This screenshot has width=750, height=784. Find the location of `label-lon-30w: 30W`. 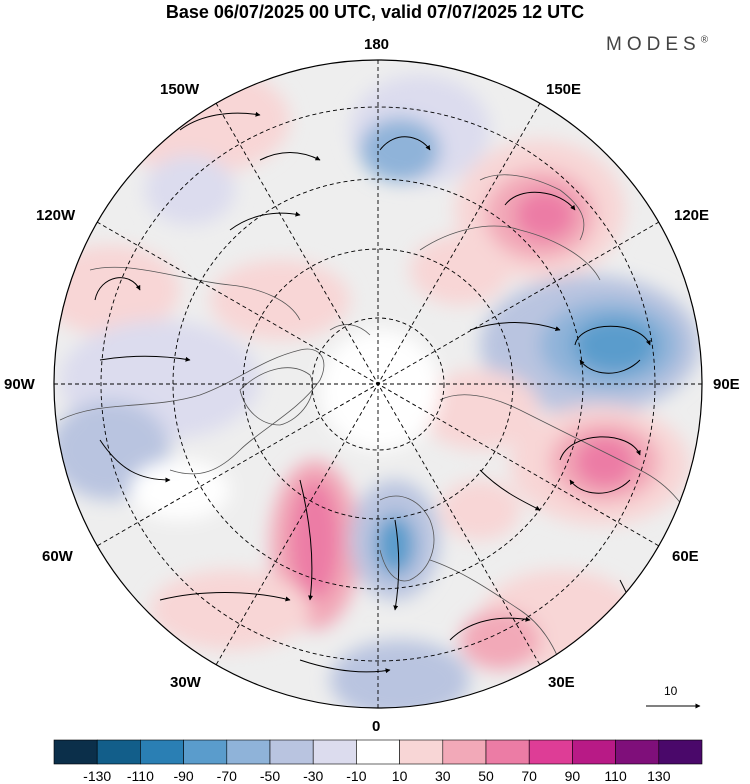

label-lon-30w: 30W is located at coordinates (185, 682).